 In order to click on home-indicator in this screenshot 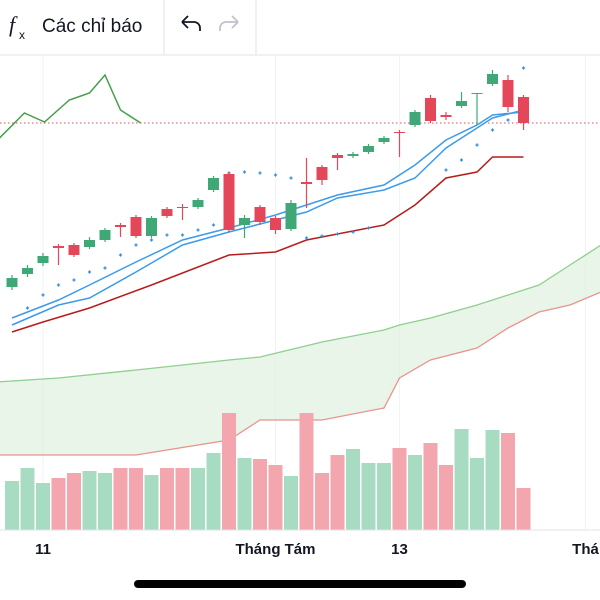, I will do `click(300, 584)`.